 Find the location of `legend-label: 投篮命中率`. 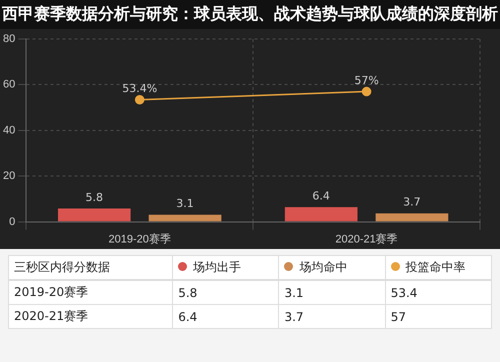

legend-label: 投篮命中率 is located at coordinates (438, 268).